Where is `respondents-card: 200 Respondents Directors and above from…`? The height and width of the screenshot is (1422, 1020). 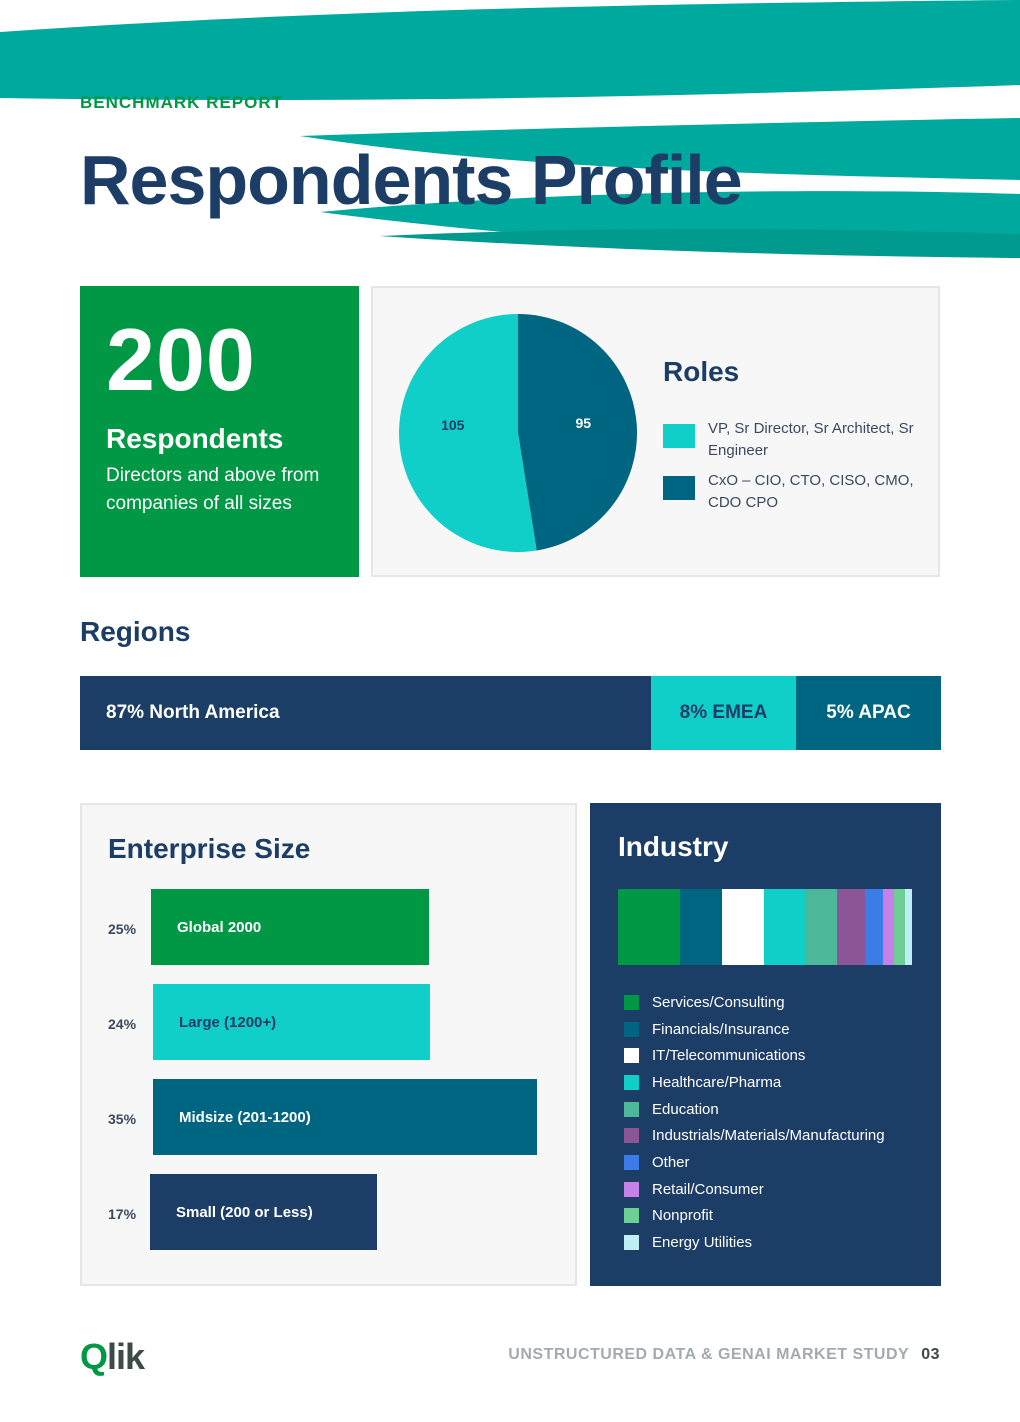
respondents-card: 200 Respondents Directors and above from… is located at coordinates (219, 431).